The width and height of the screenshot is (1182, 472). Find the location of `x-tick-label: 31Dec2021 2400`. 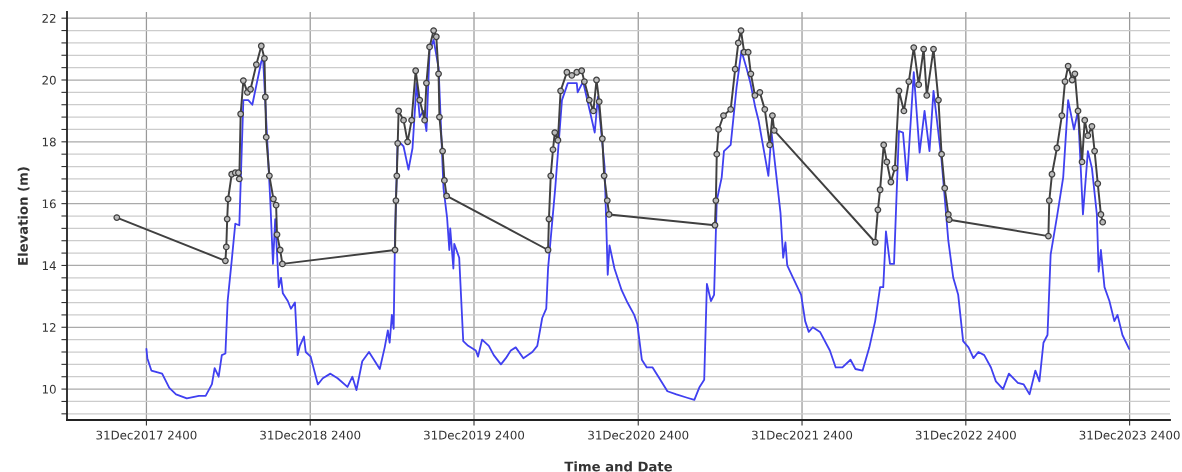

x-tick-label: 31Dec2021 2400 is located at coordinates (802, 435).